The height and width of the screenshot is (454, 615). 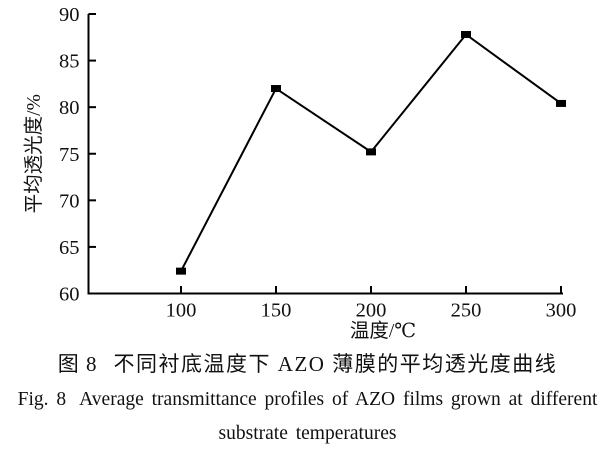 I want to click on y-tick-label: 90, so click(x=69, y=15).